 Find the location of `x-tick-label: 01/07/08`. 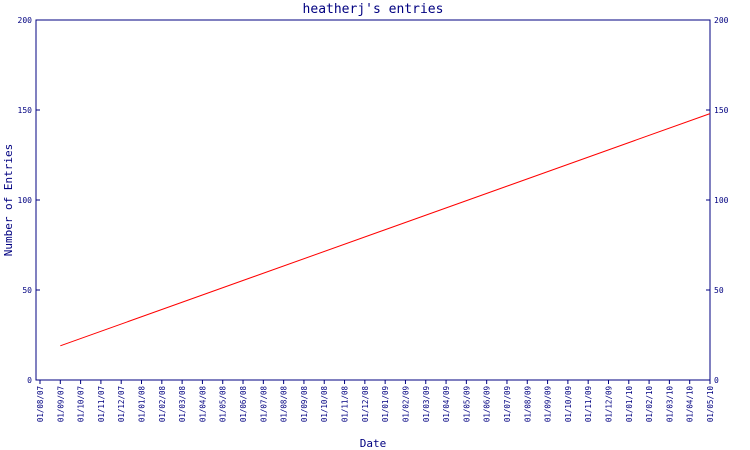

x-tick-label: 01/07/08 is located at coordinates (263, 404).